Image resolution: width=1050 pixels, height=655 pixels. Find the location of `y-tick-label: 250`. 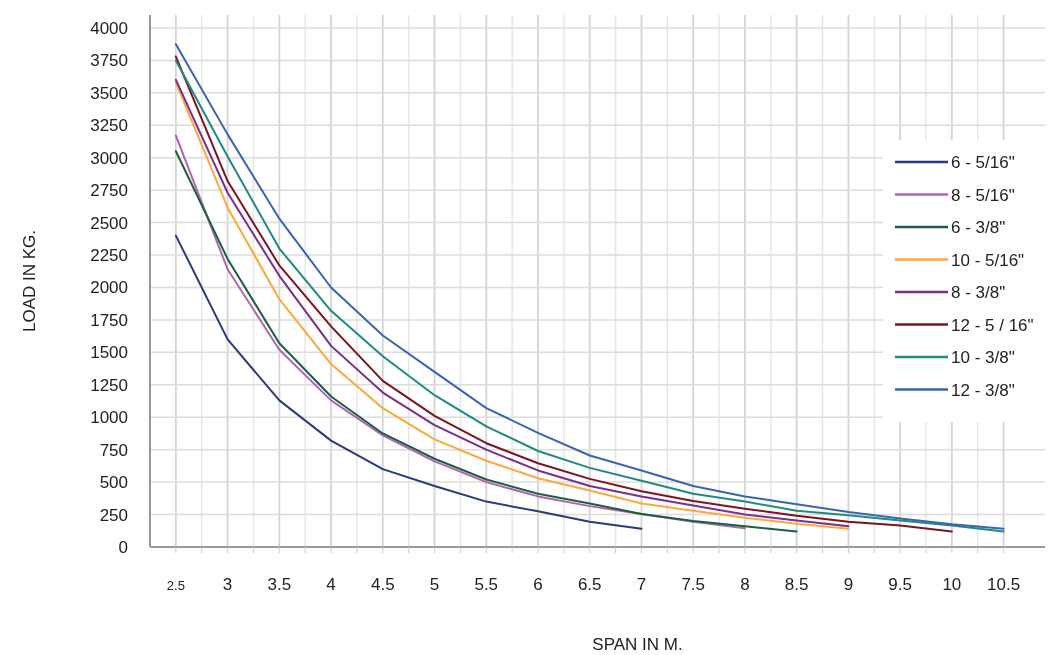

y-tick-label: 250 is located at coordinates (113, 515).